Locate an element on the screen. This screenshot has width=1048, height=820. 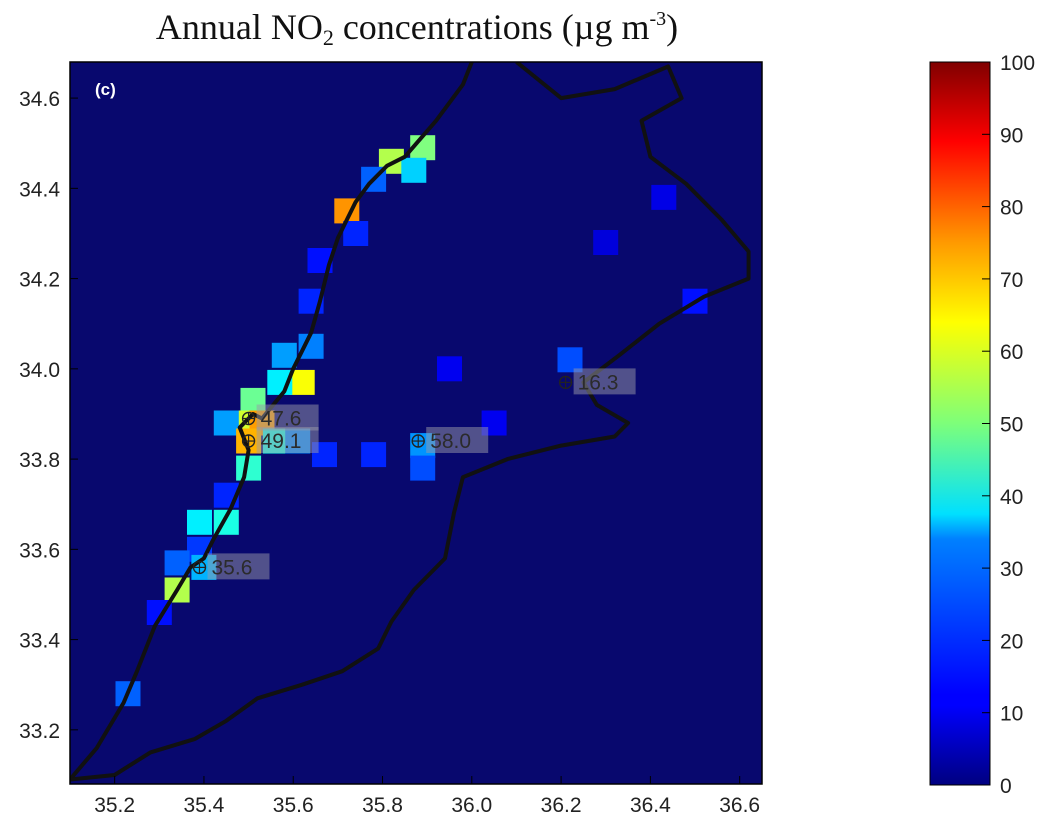
colorbar-gradient is located at coordinates (960, 423).